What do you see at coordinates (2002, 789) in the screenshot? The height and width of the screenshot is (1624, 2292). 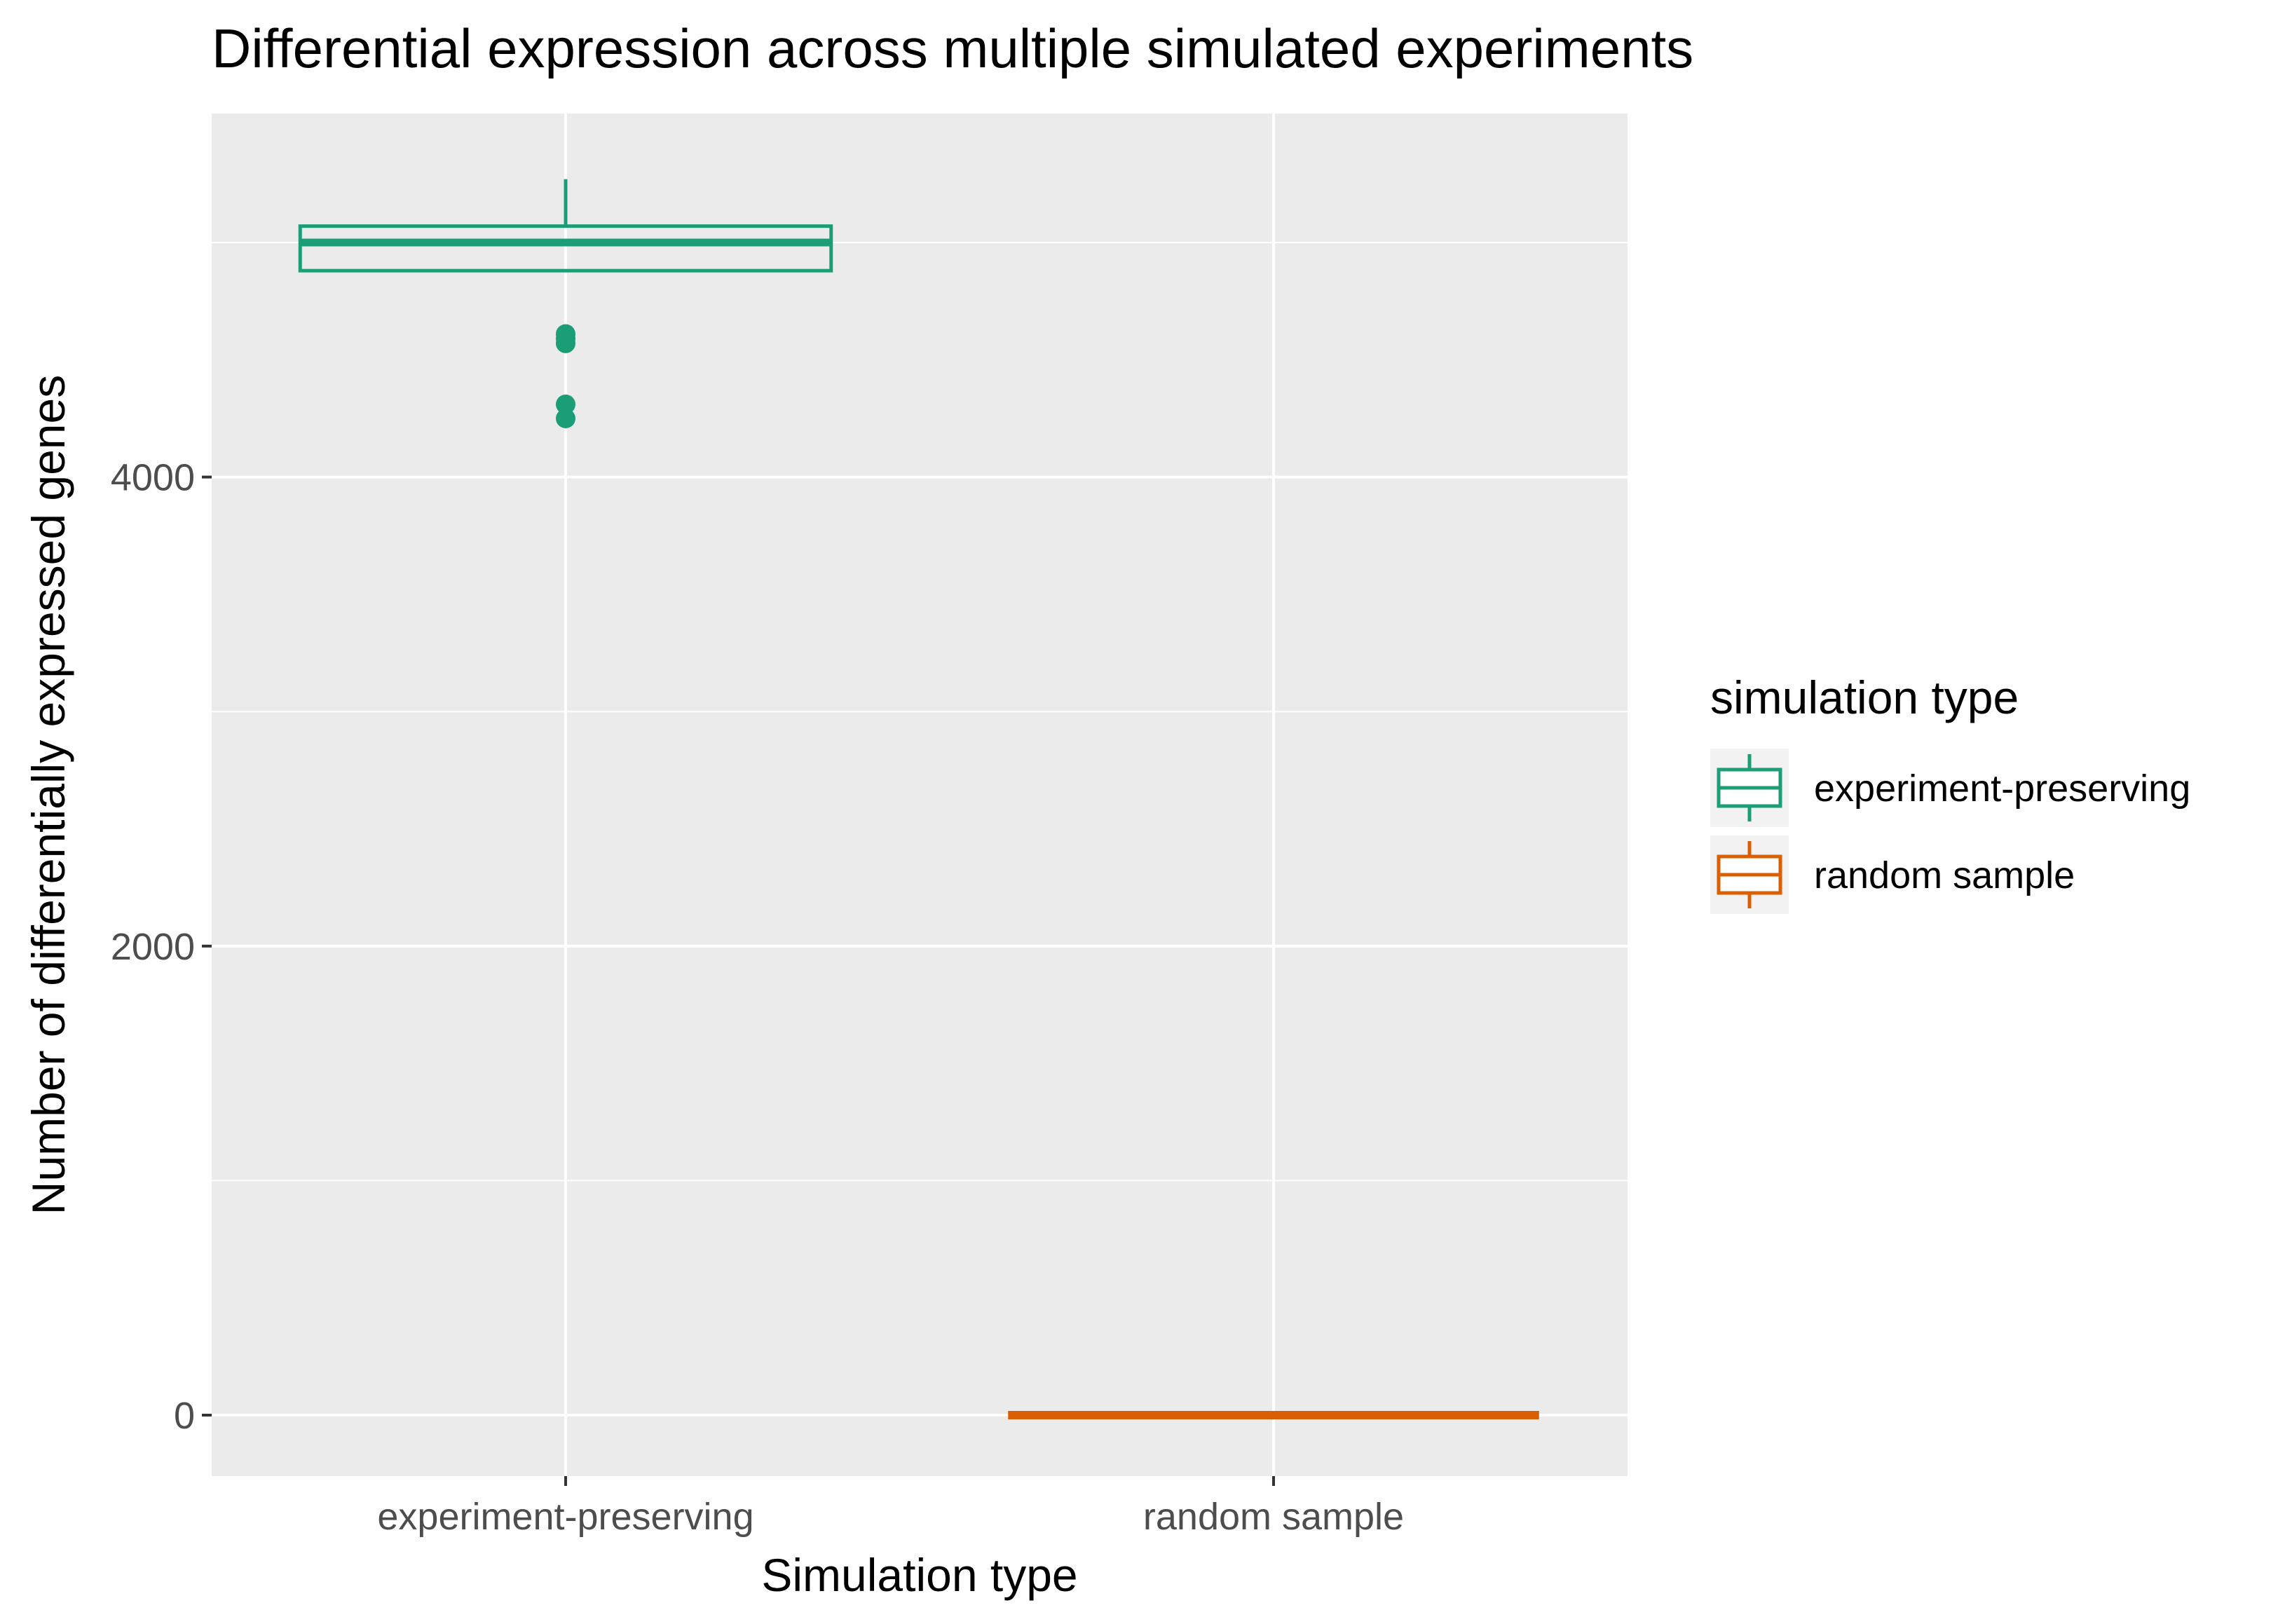 I see `legend-label: experiment-preserving` at bounding box center [2002, 789].